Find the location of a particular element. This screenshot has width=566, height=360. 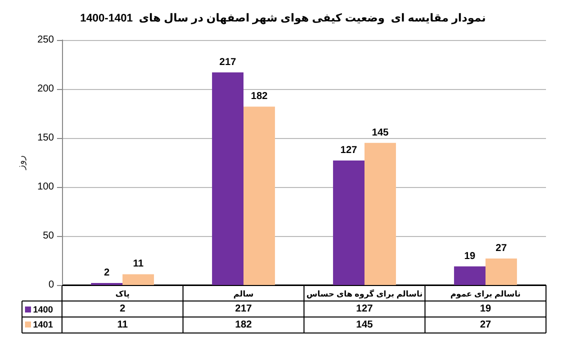

y-tick-label: 100 is located at coordinates (45, 187).